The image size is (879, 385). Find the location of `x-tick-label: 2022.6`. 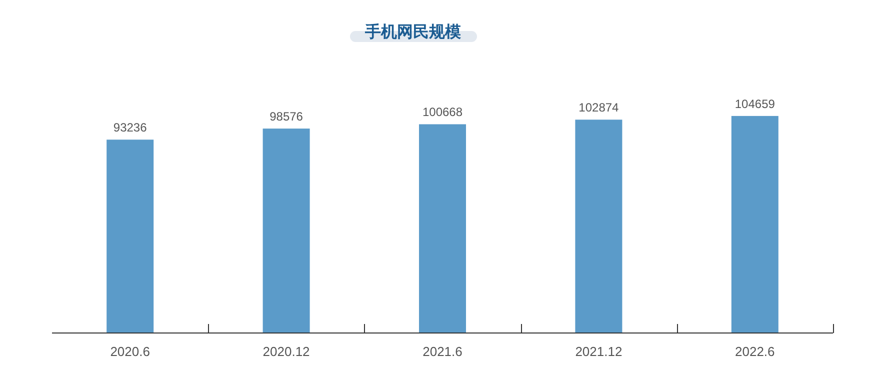

x-tick-label: 2022.6 is located at coordinates (755, 351).